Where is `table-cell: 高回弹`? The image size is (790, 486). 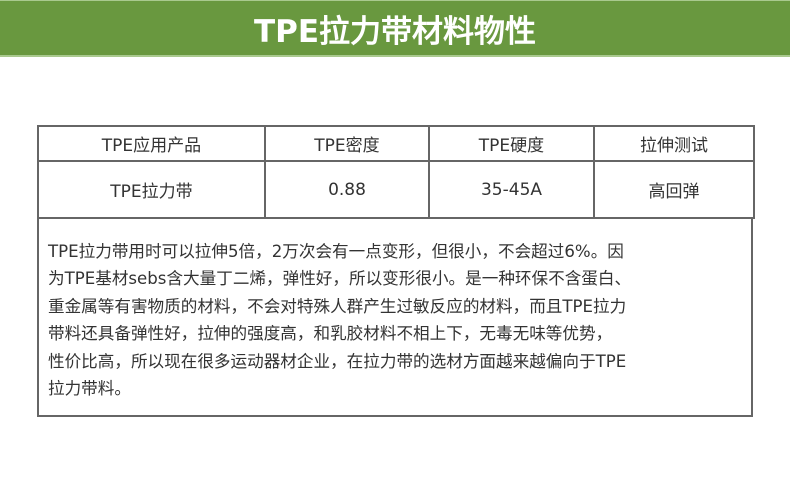 table-cell: 高回弹 is located at coordinates (674, 189).